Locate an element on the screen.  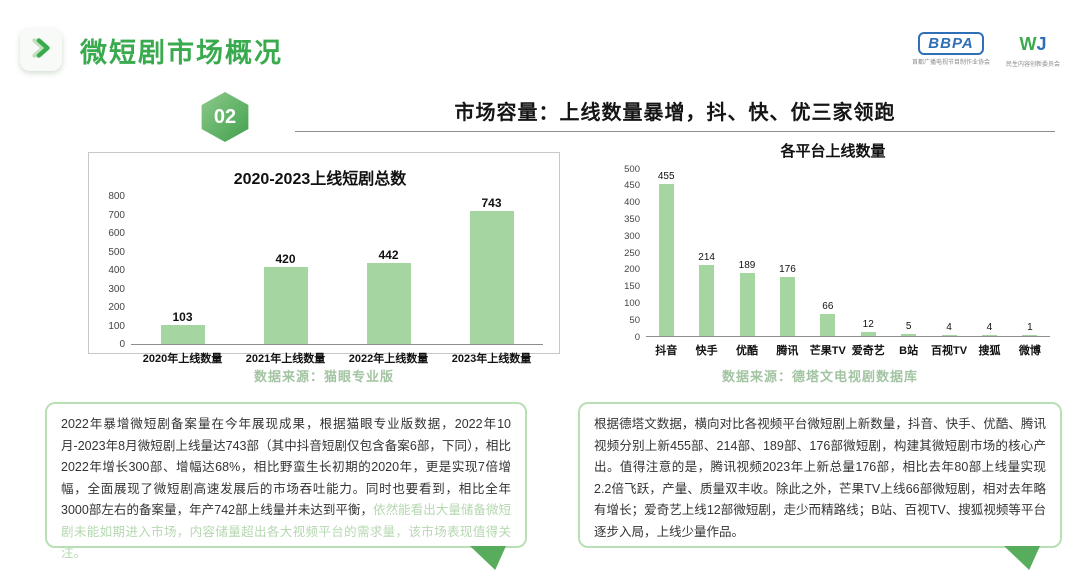
x-tick-label: 爱奇艺 is located at coordinates (868, 351).